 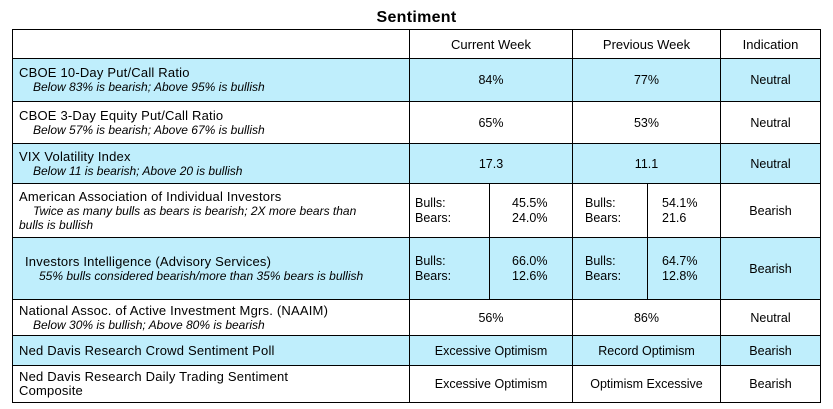 What do you see at coordinates (646, 317) in the screenshot?
I see `previous-value: 86%` at bounding box center [646, 317].